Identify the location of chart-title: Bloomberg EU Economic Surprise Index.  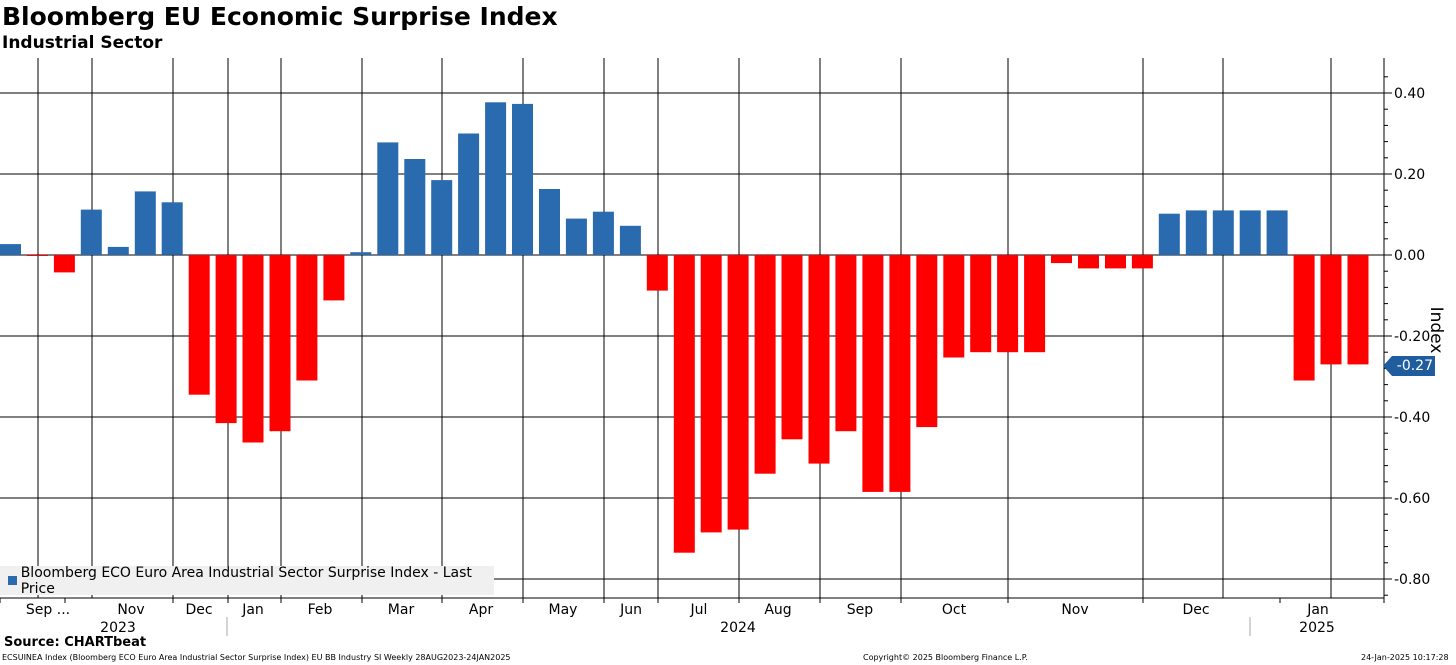
(280, 16).